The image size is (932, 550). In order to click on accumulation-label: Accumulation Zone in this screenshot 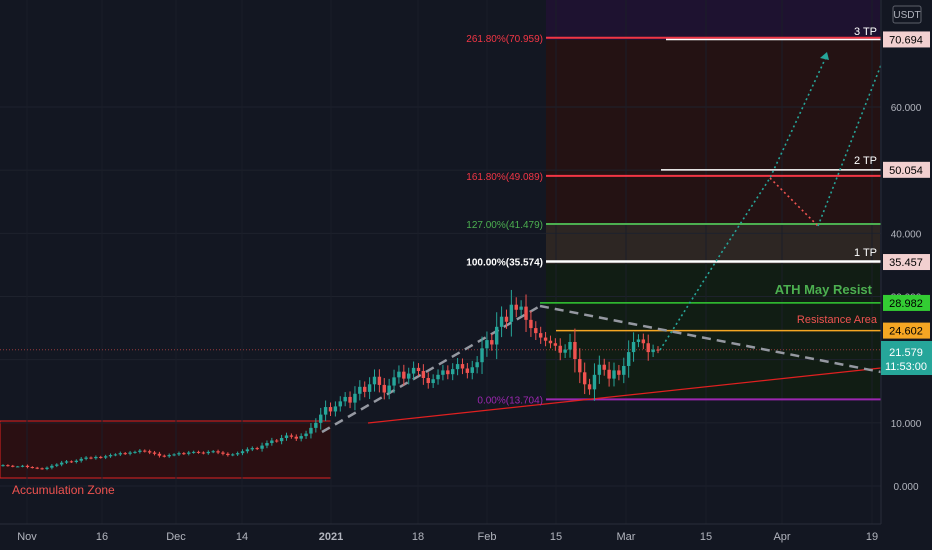, I will do `click(63, 490)`.